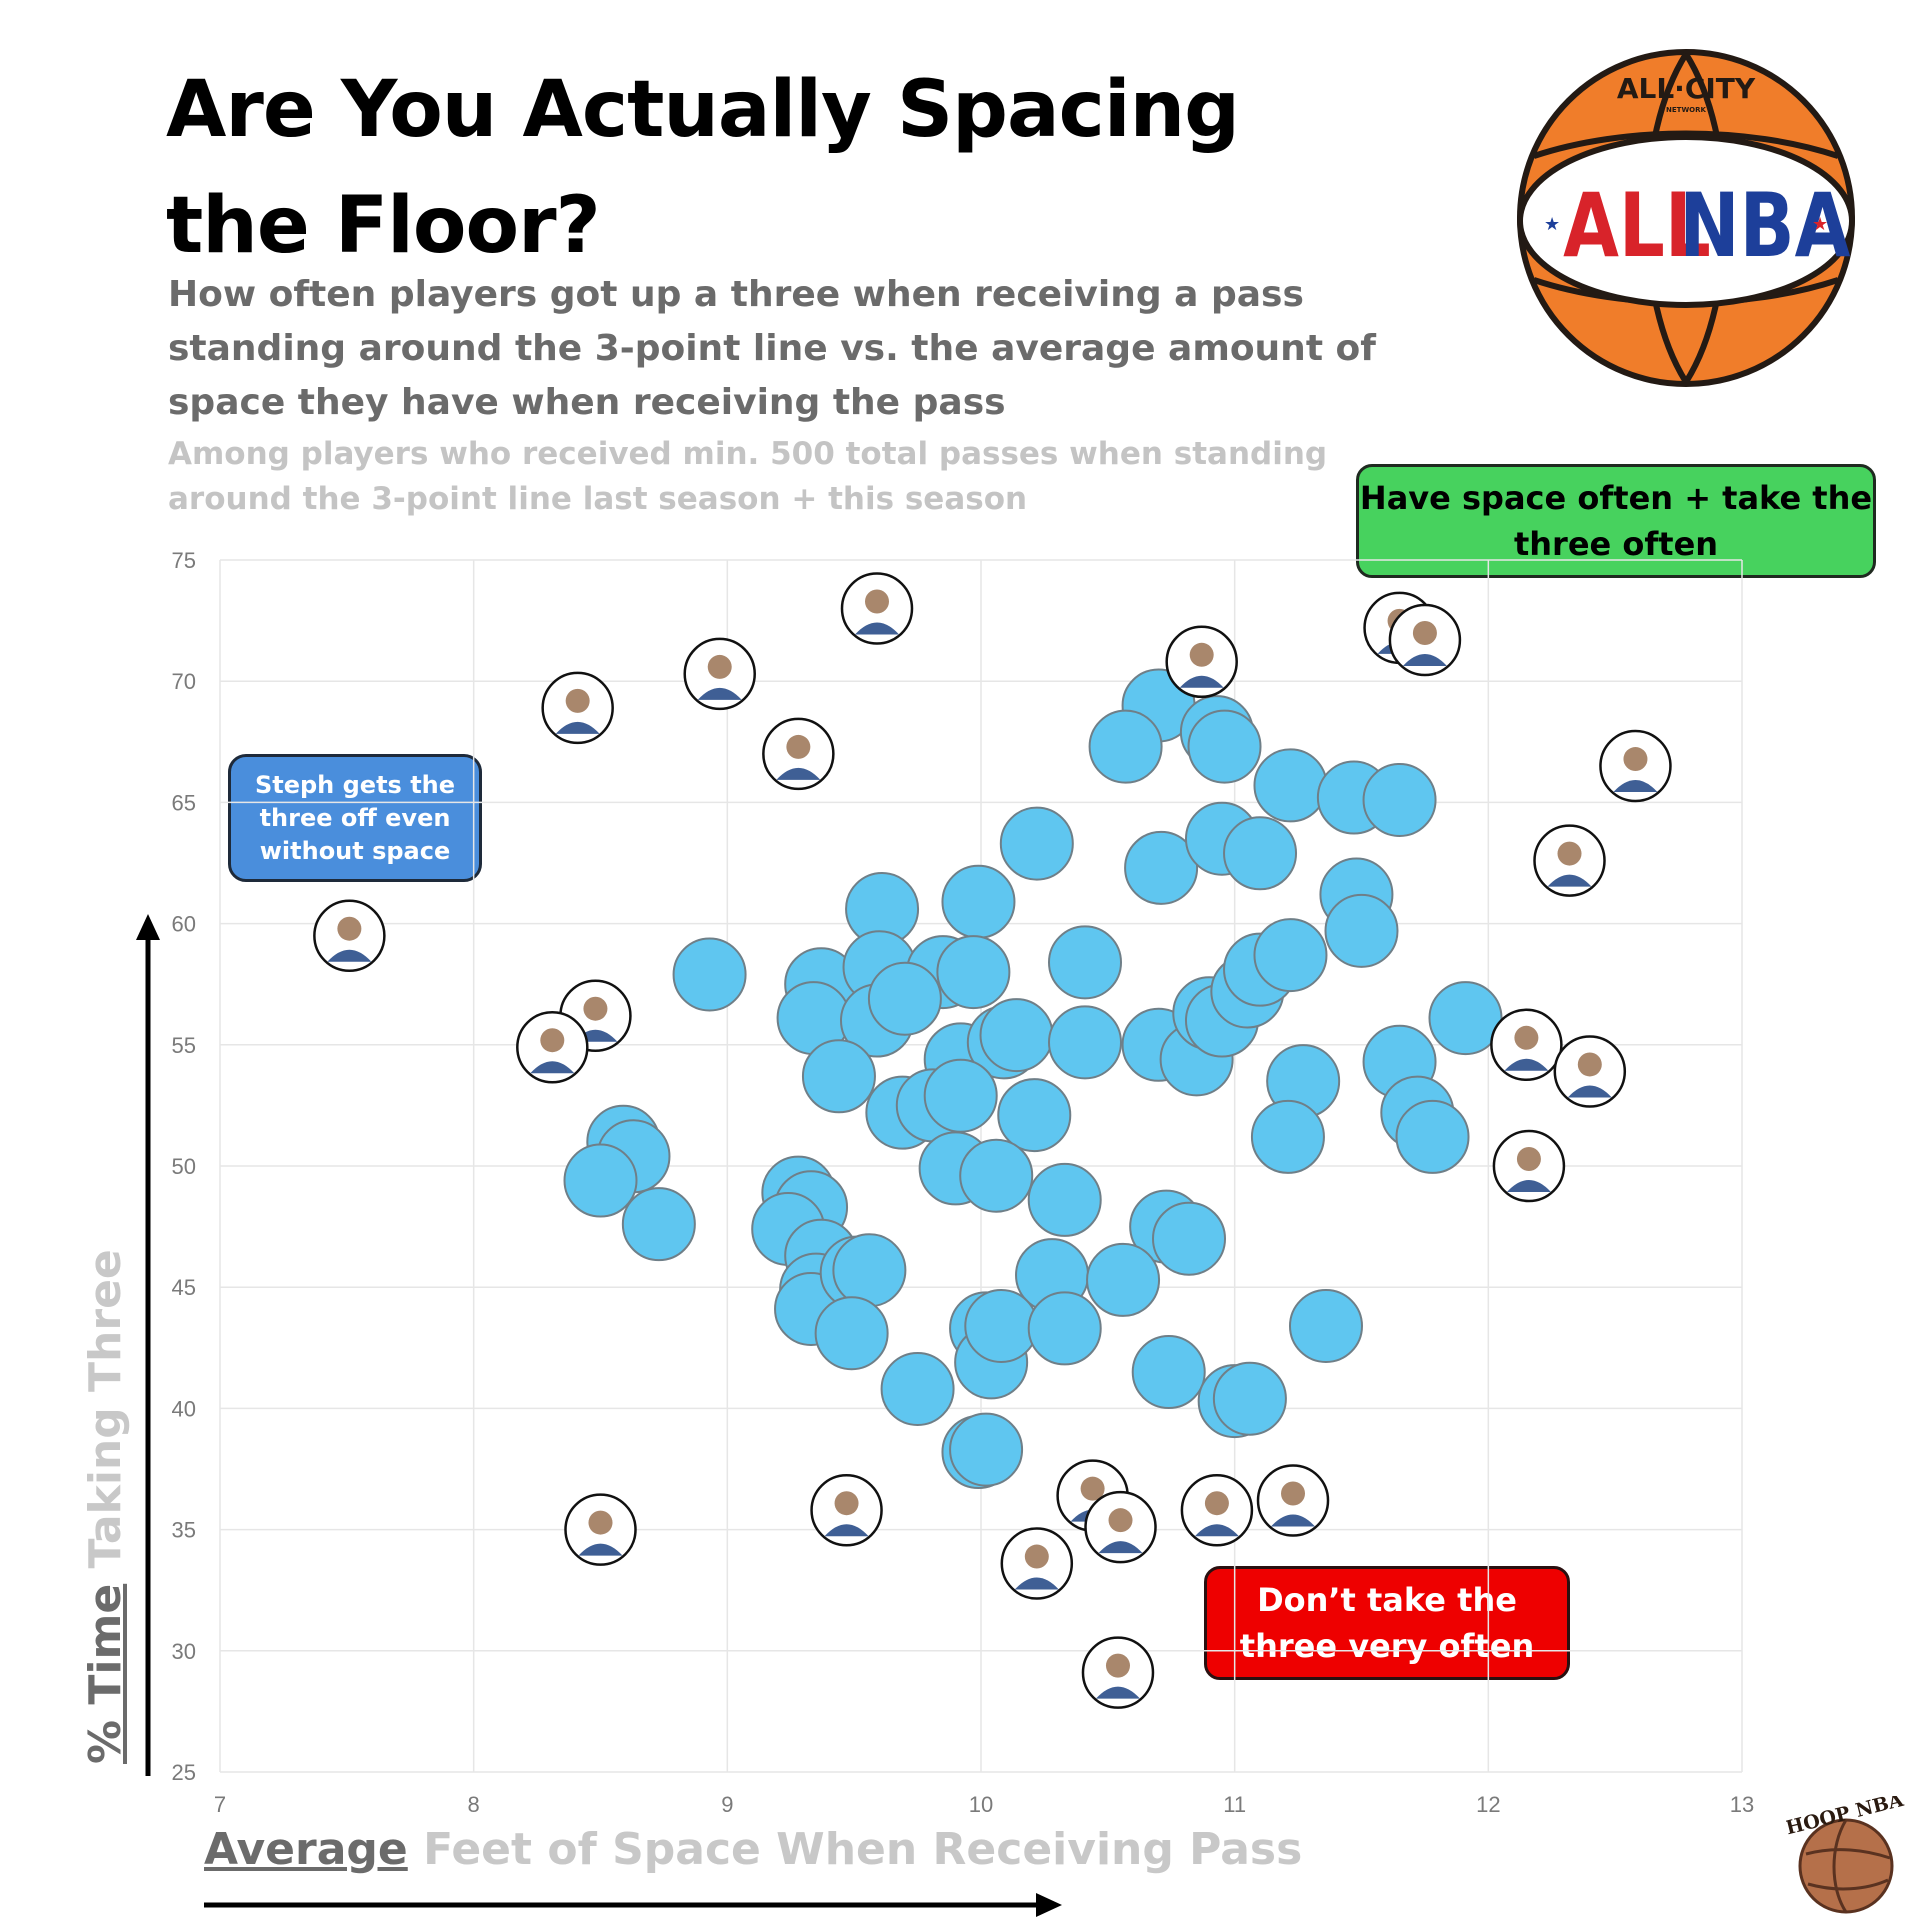 The height and width of the screenshot is (1920, 1920). I want to click on y-axis-title-rest: Taking Three, so click(105, 1416).